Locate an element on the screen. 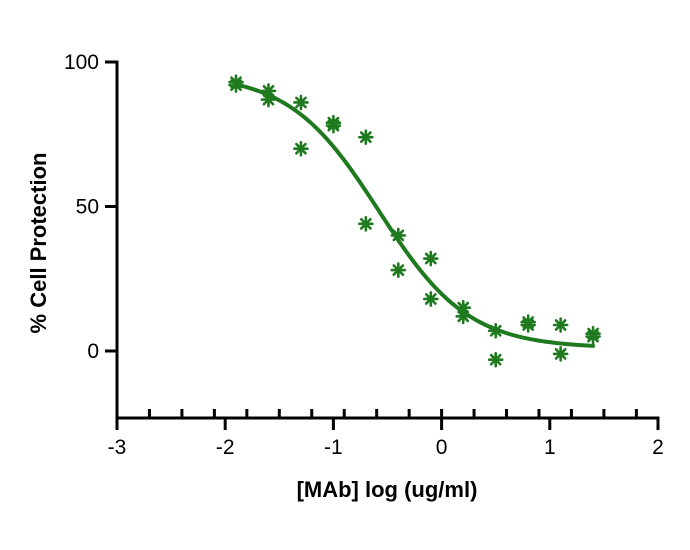  x-tick-label: -1 is located at coordinates (333, 447).